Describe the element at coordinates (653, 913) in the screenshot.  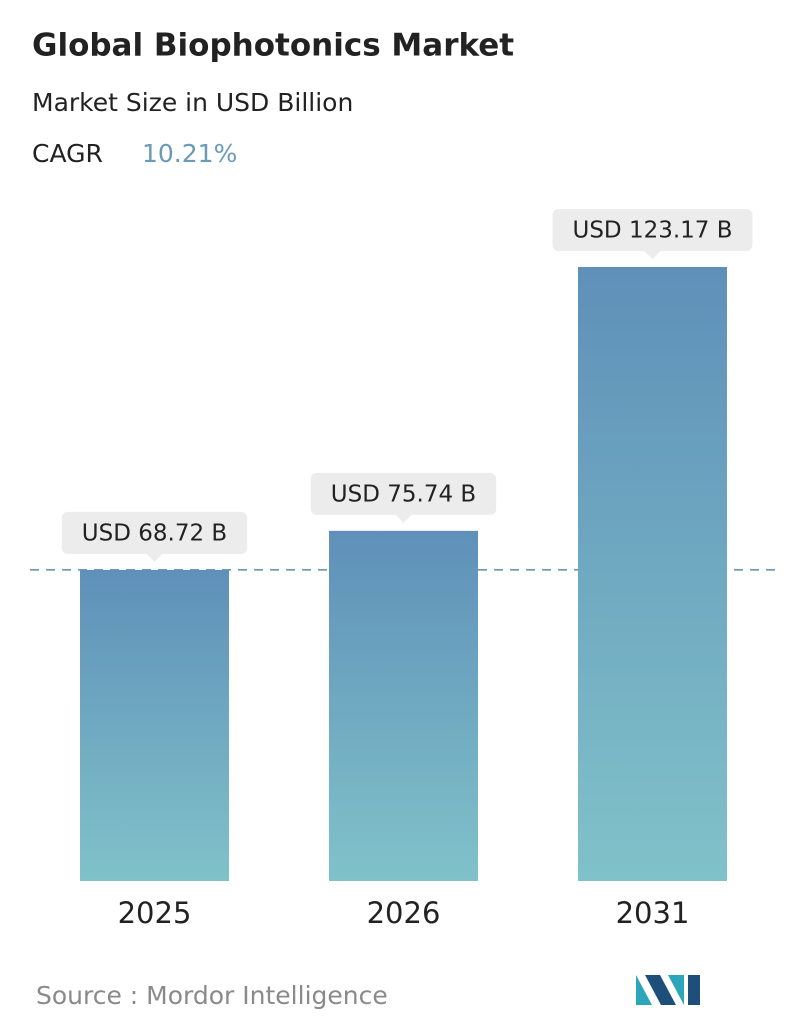
I see `x-tick-label: 2031` at that location.